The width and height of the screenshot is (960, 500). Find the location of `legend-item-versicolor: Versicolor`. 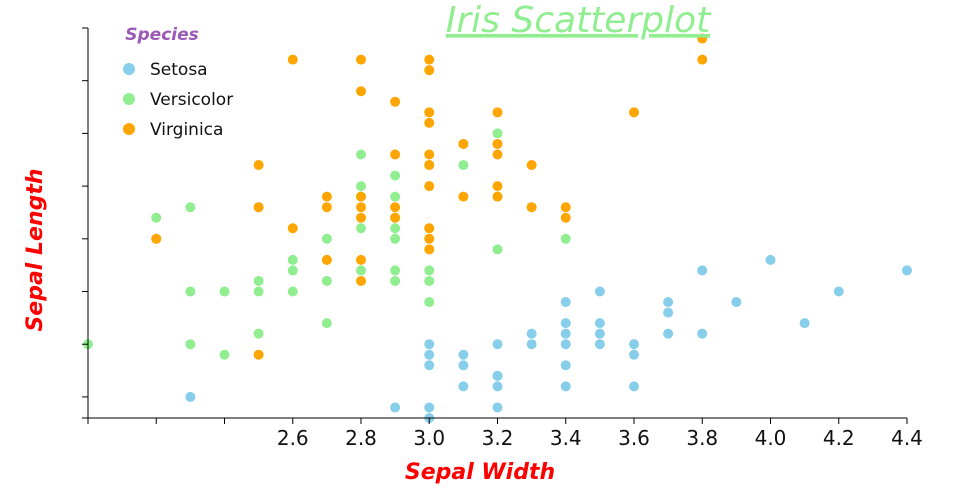

legend-item-versicolor: Versicolor is located at coordinates (178, 100).